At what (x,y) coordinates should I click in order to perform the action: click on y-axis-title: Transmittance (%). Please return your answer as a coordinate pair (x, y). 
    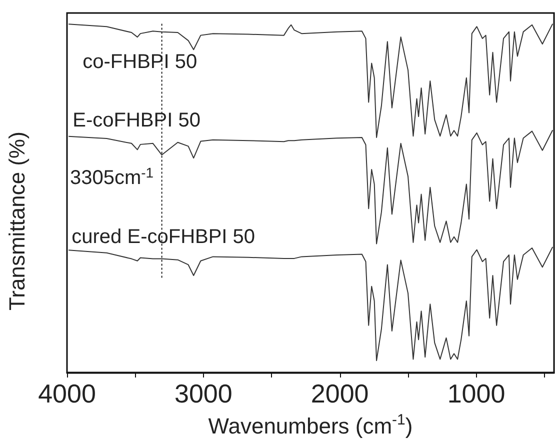
    Looking at the image, I should click on (17, 221).